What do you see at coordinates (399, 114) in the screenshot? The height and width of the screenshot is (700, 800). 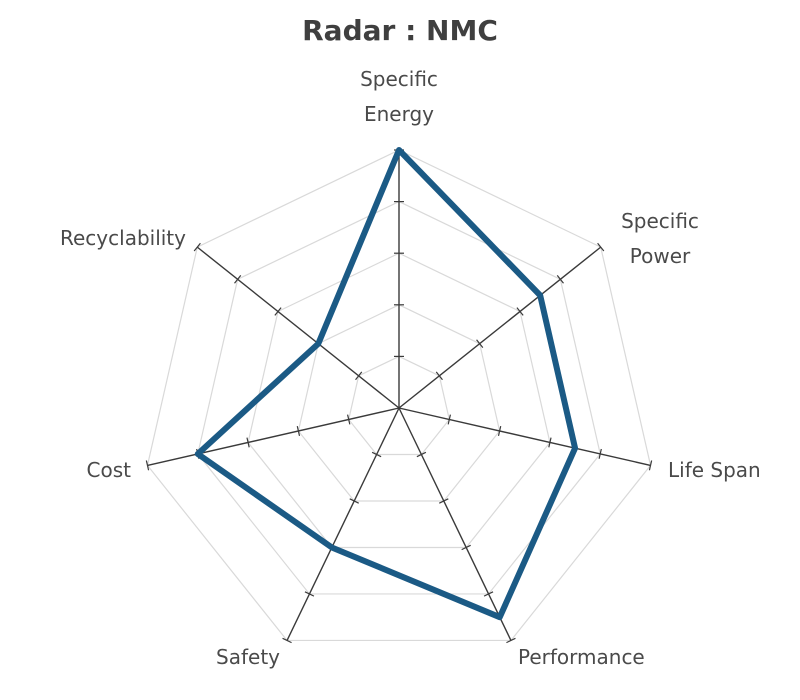 I see `axis-label-line: Energy` at bounding box center [399, 114].